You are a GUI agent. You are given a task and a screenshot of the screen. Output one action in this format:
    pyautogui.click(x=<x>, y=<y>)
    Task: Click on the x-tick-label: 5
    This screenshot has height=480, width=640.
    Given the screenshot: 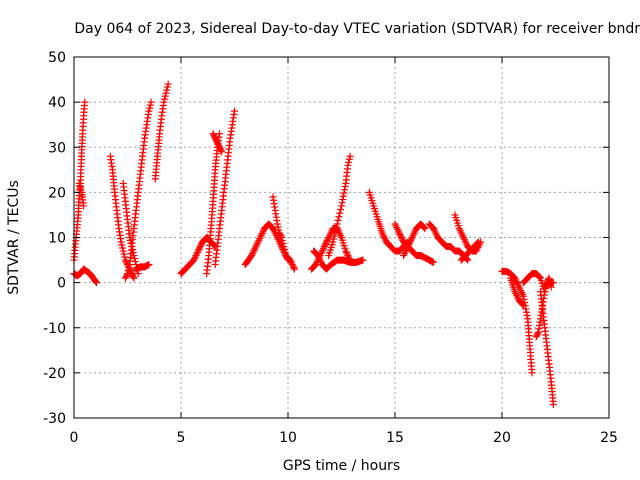 What is the action you would take?
    pyautogui.click(x=181, y=438)
    